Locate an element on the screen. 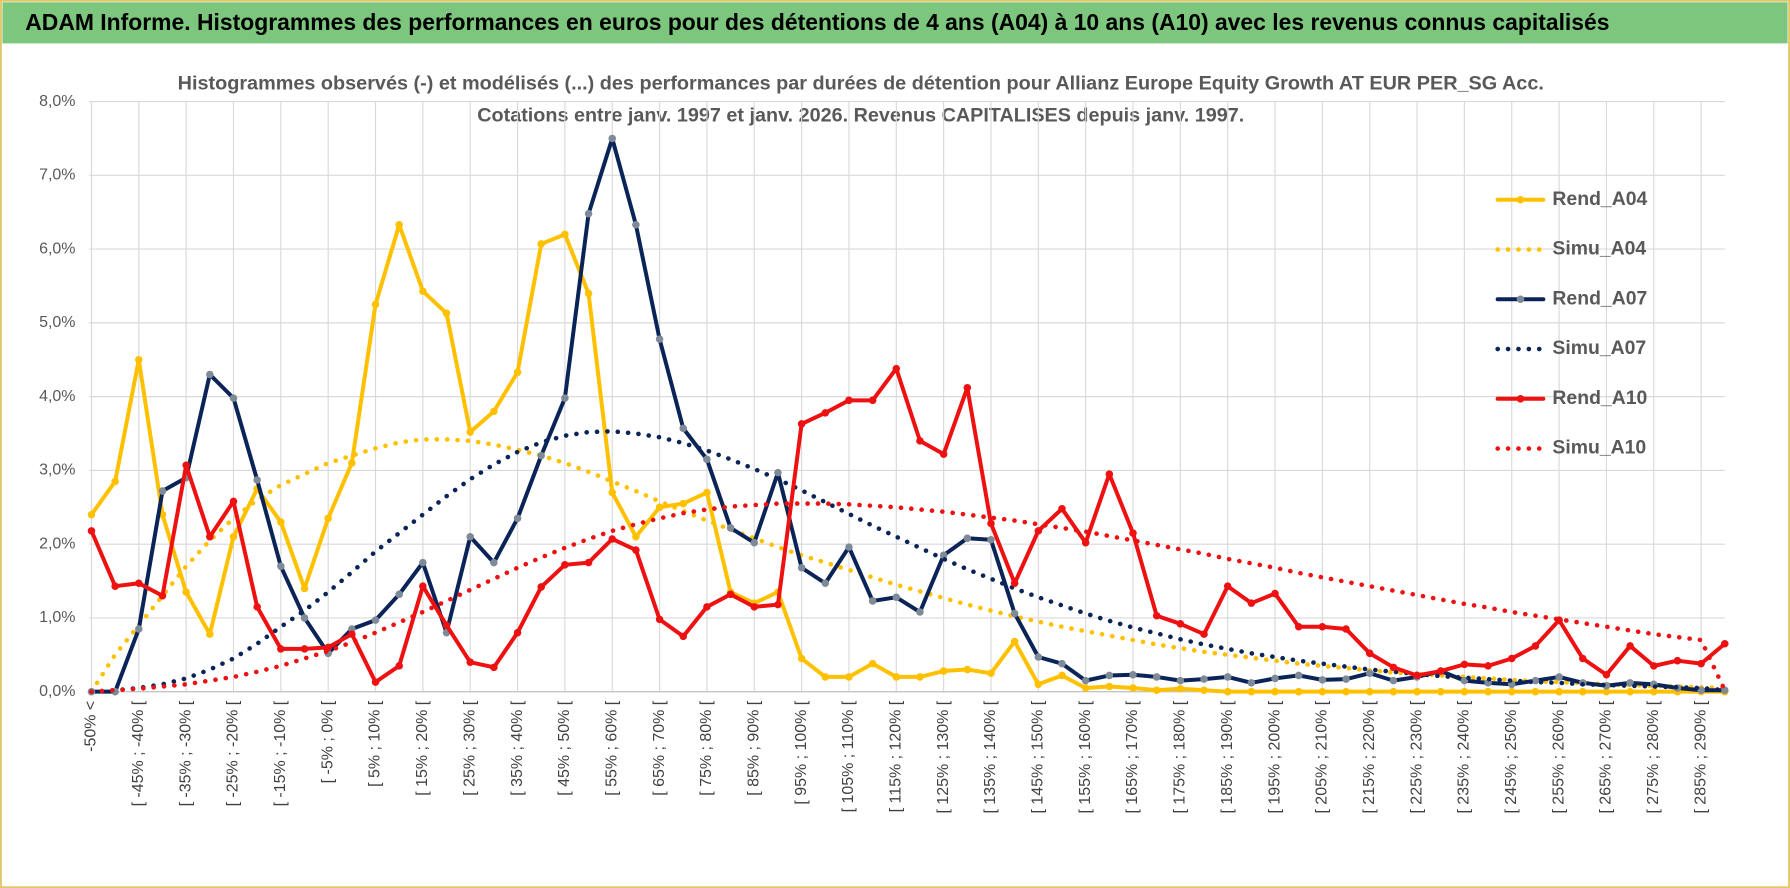 The image size is (1790, 888). x-tick-label: [ 135% ; 140% [ is located at coordinates (990, 756).